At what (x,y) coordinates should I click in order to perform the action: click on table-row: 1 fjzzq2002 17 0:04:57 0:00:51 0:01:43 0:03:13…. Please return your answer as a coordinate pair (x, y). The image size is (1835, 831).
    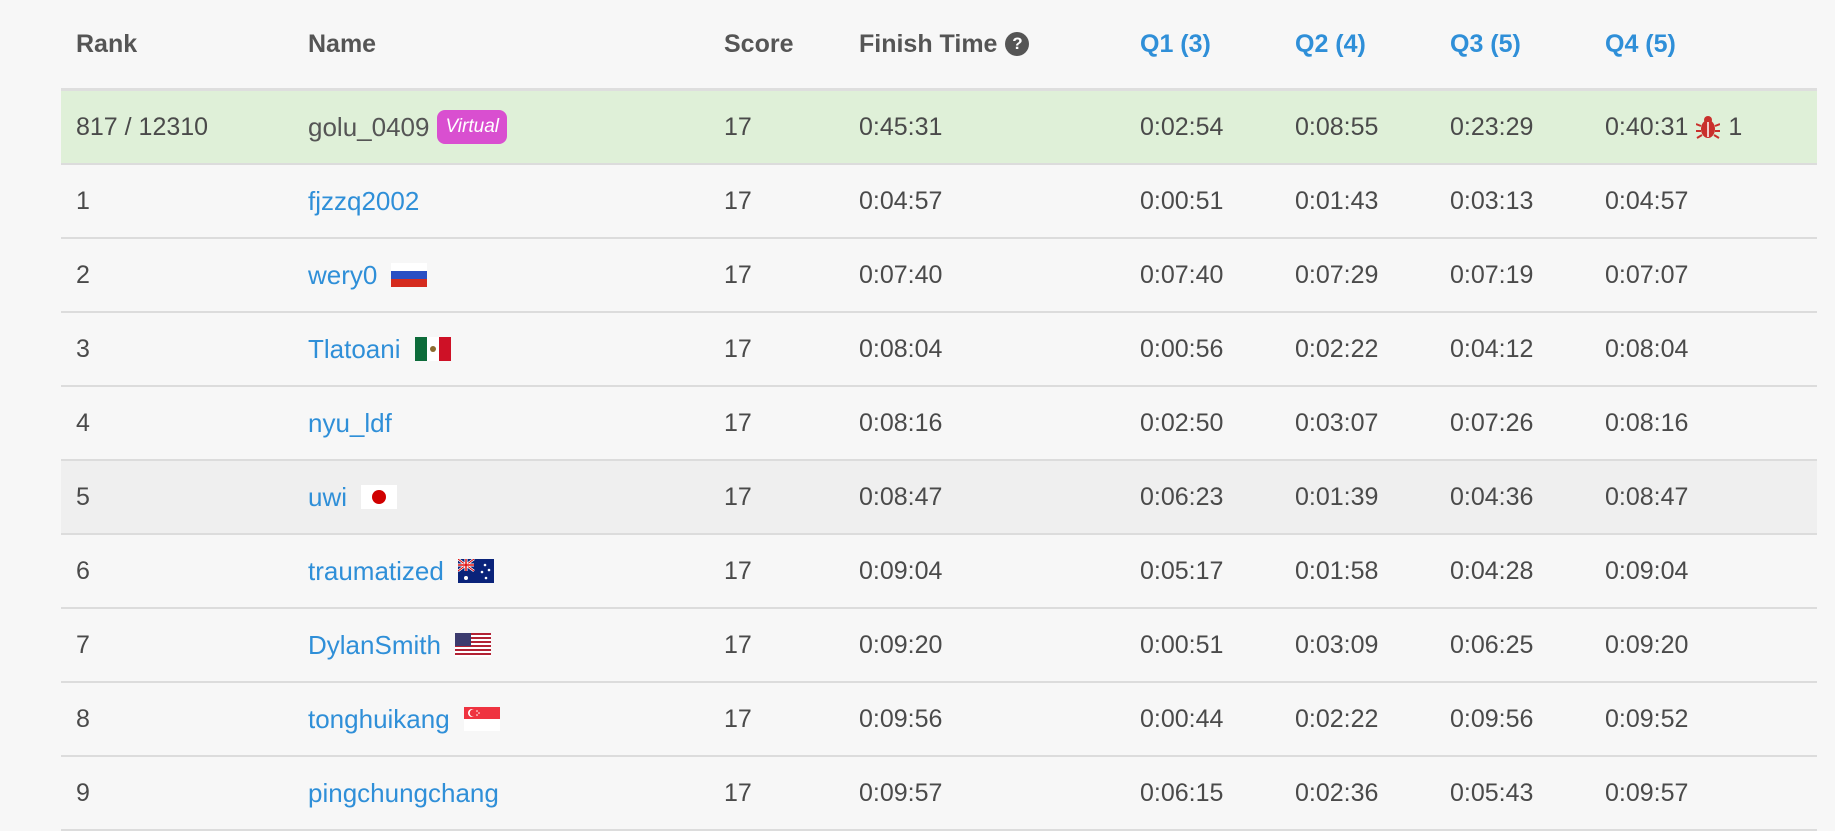
    Looking at the image, I should click on (939, 202).